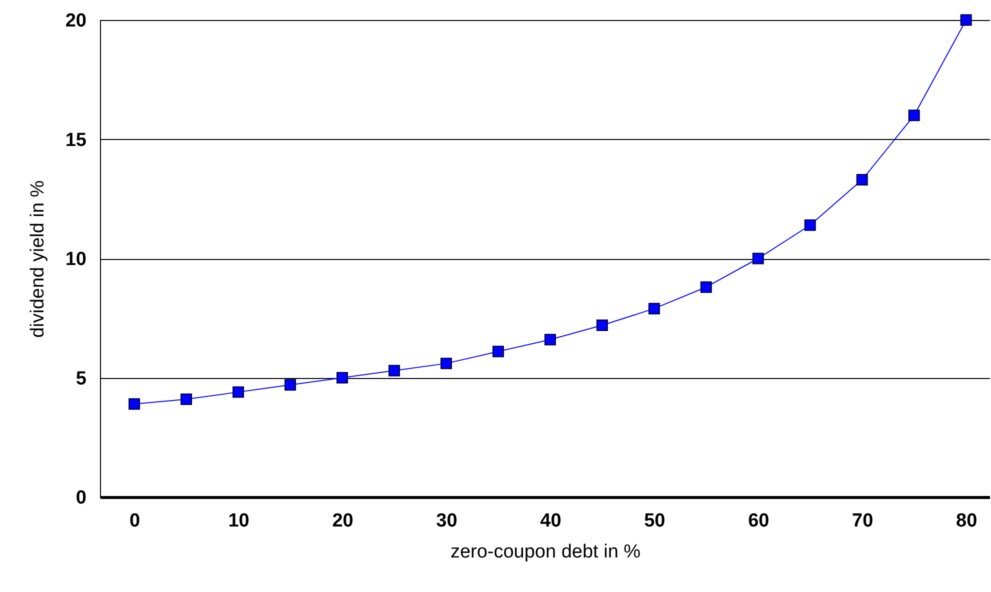  I want to click on x-tick-label: 50, so click(655, 521).